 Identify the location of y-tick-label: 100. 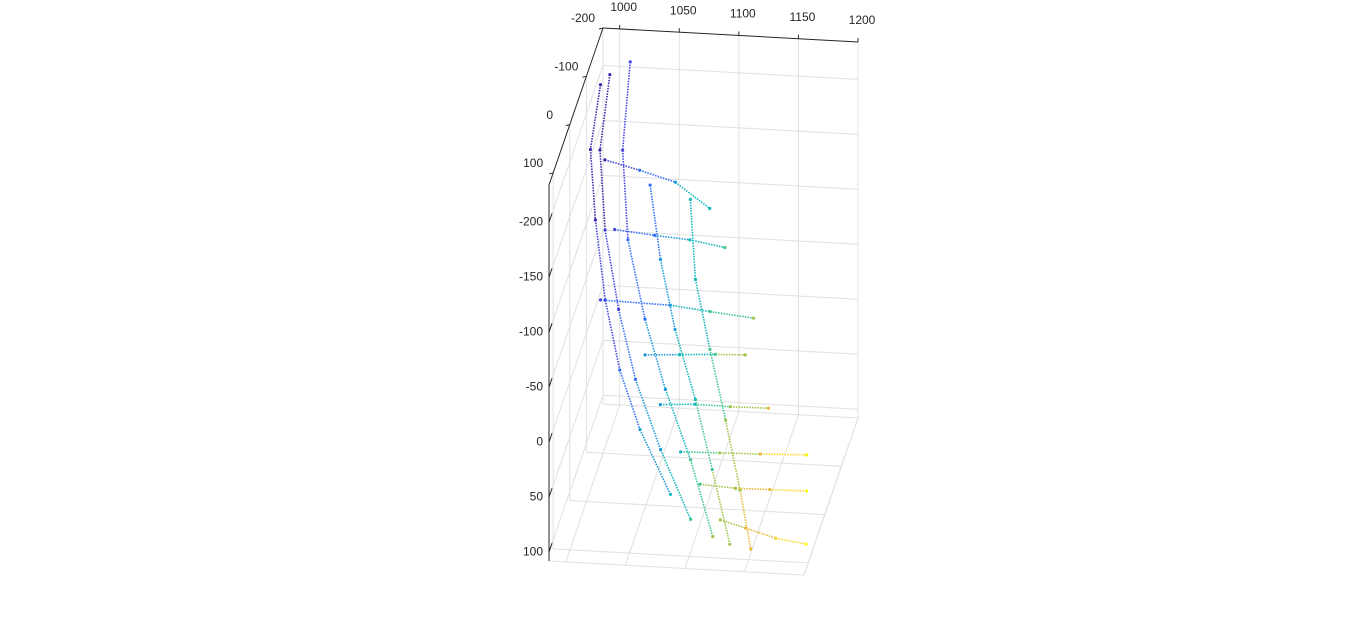
(533, 163).